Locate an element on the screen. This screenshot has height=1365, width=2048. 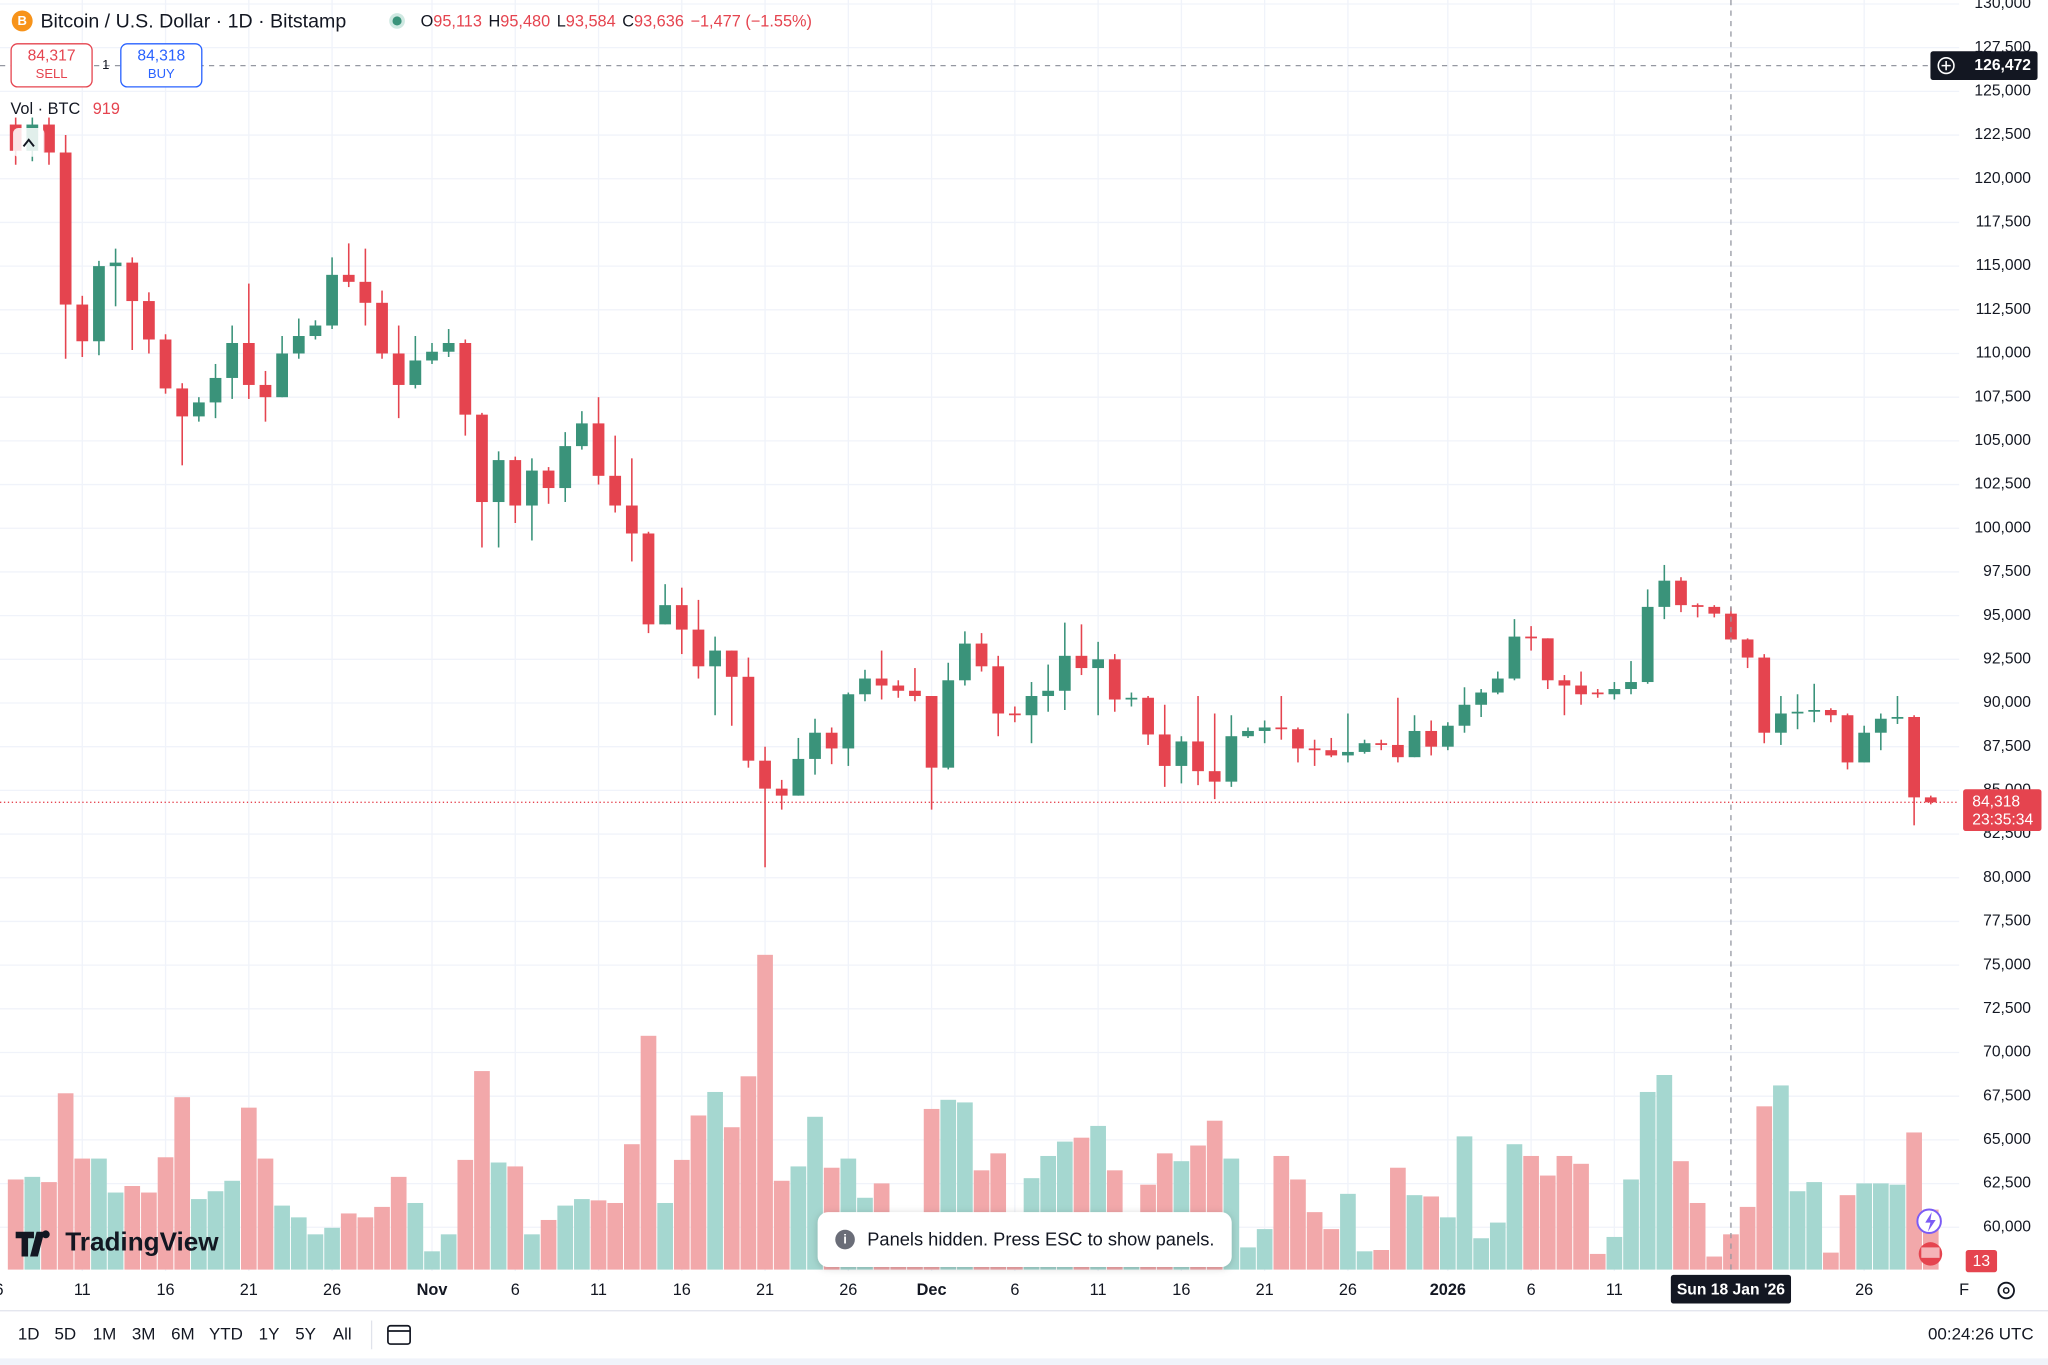
date-range-icon is located at coordinates (399, 1334).